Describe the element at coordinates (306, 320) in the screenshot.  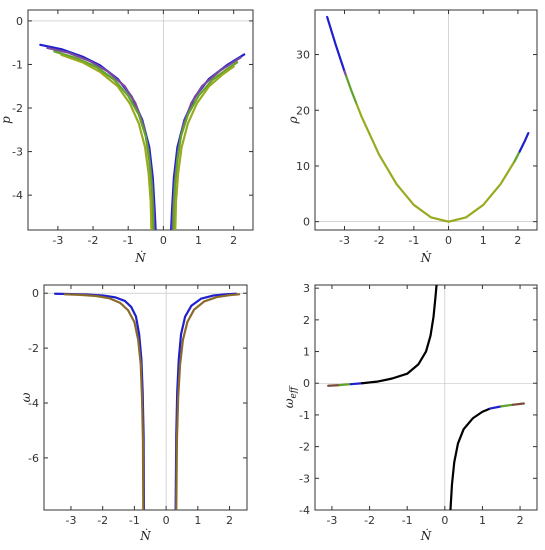
I see `y-tick-label: 2` at that location.